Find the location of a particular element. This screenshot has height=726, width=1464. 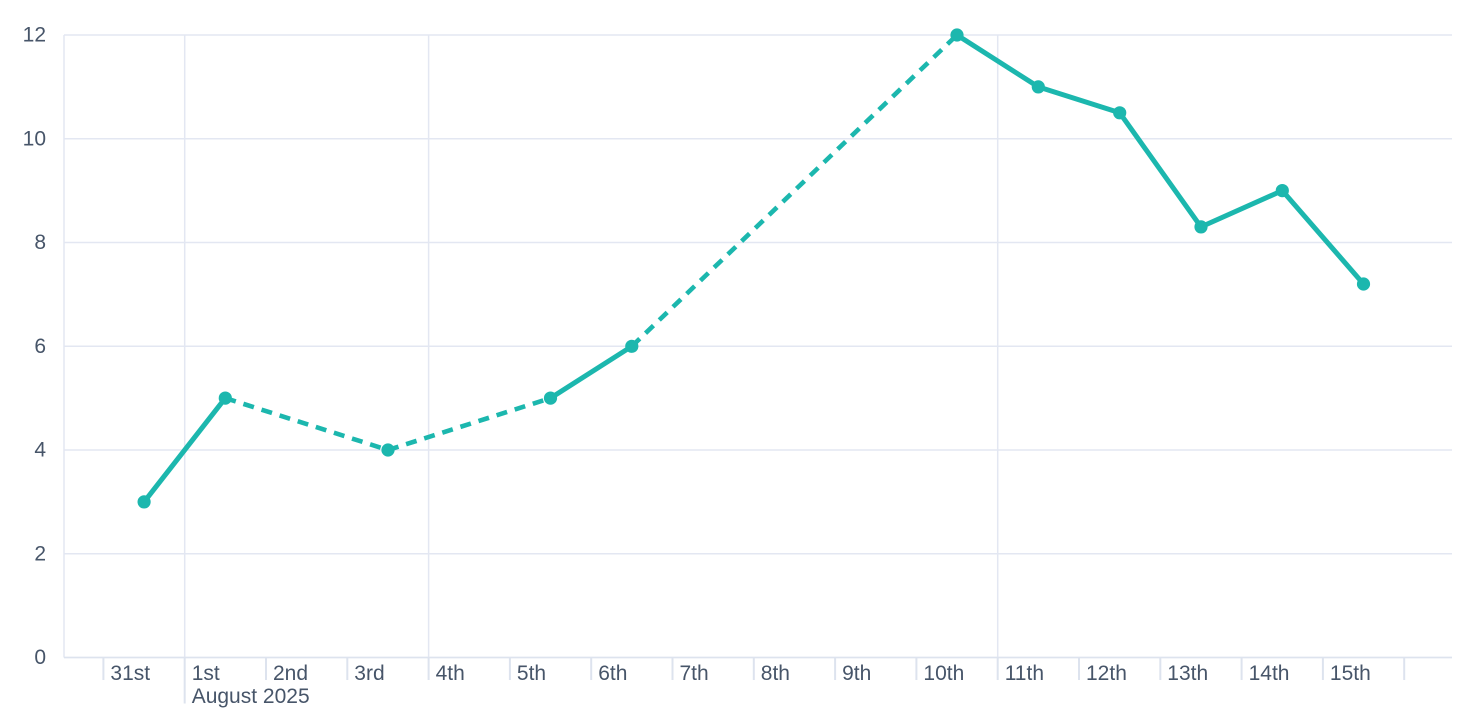

x-axis-label: 11th is located at coordinates (1024, 673).